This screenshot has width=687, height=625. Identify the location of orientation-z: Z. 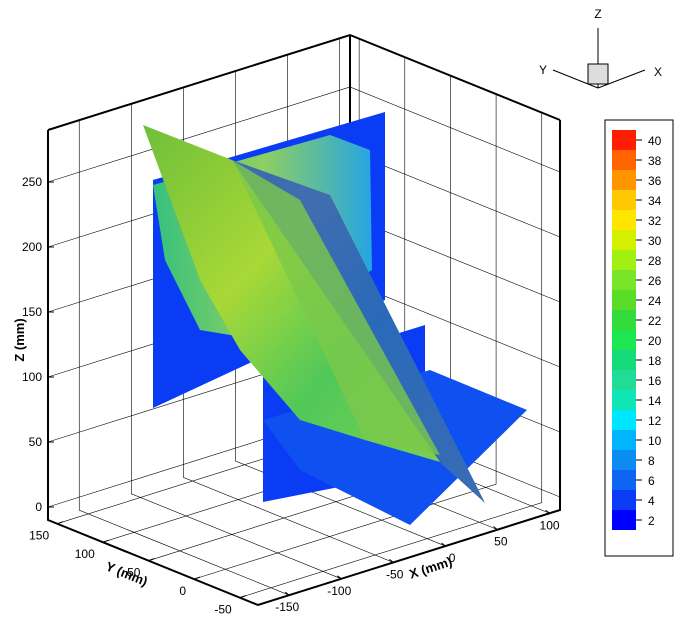
(597, 14).